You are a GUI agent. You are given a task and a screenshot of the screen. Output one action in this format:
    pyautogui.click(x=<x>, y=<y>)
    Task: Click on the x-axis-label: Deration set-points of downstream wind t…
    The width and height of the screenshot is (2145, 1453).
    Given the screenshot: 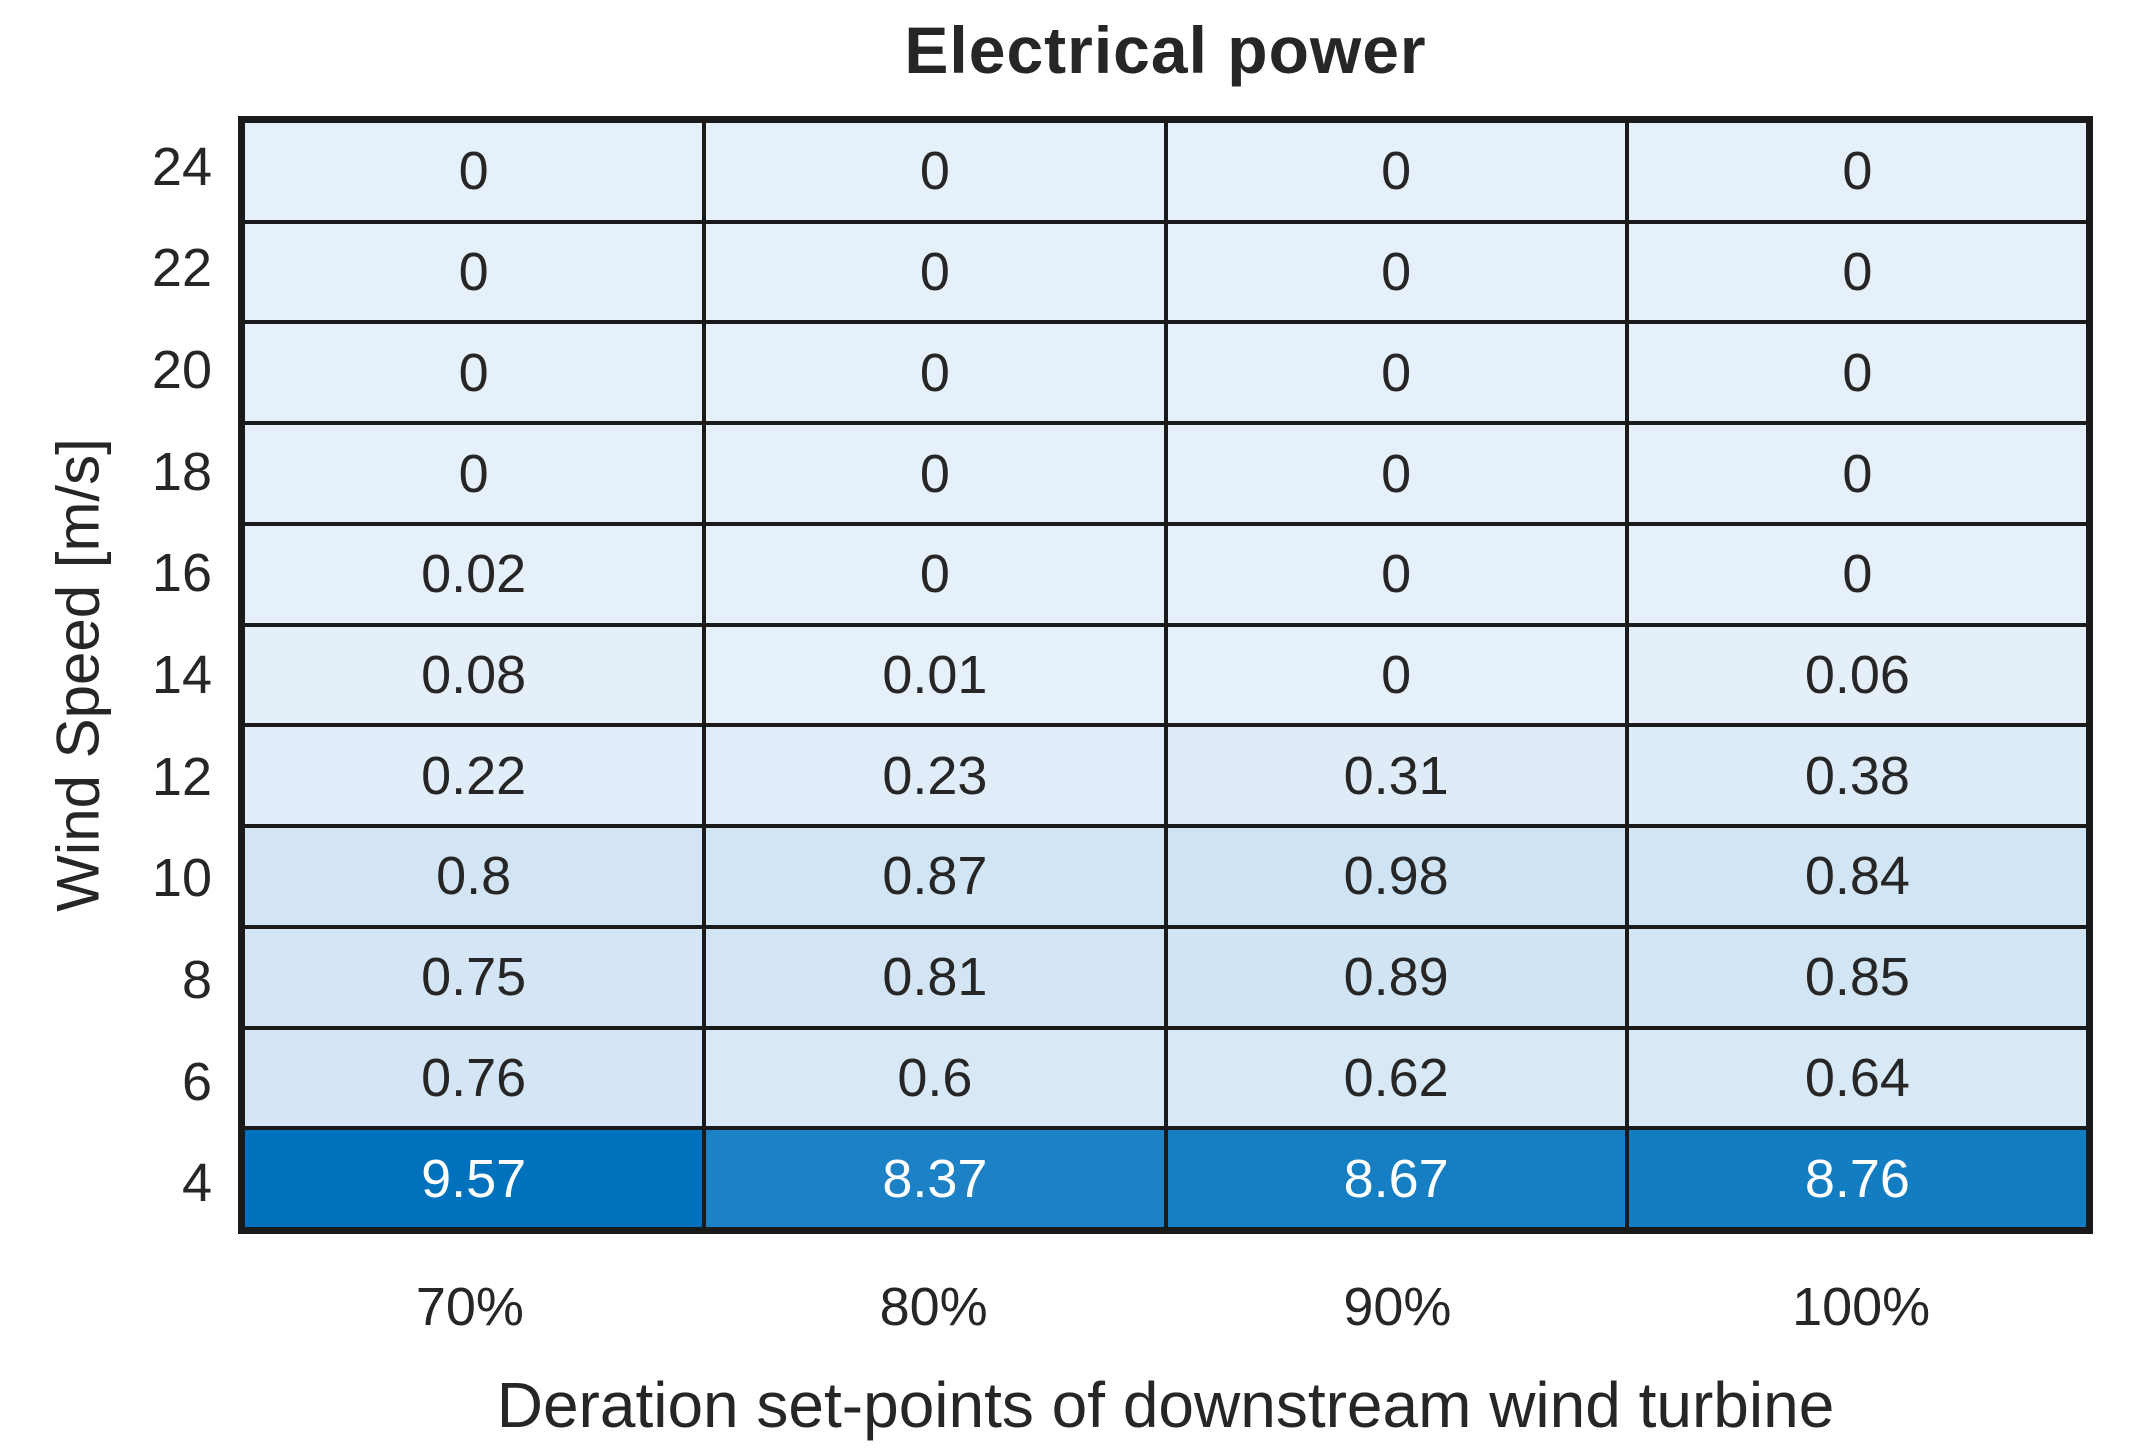 What is the action you would take?
    pyautogui.click(x=1165, y=1405)
    